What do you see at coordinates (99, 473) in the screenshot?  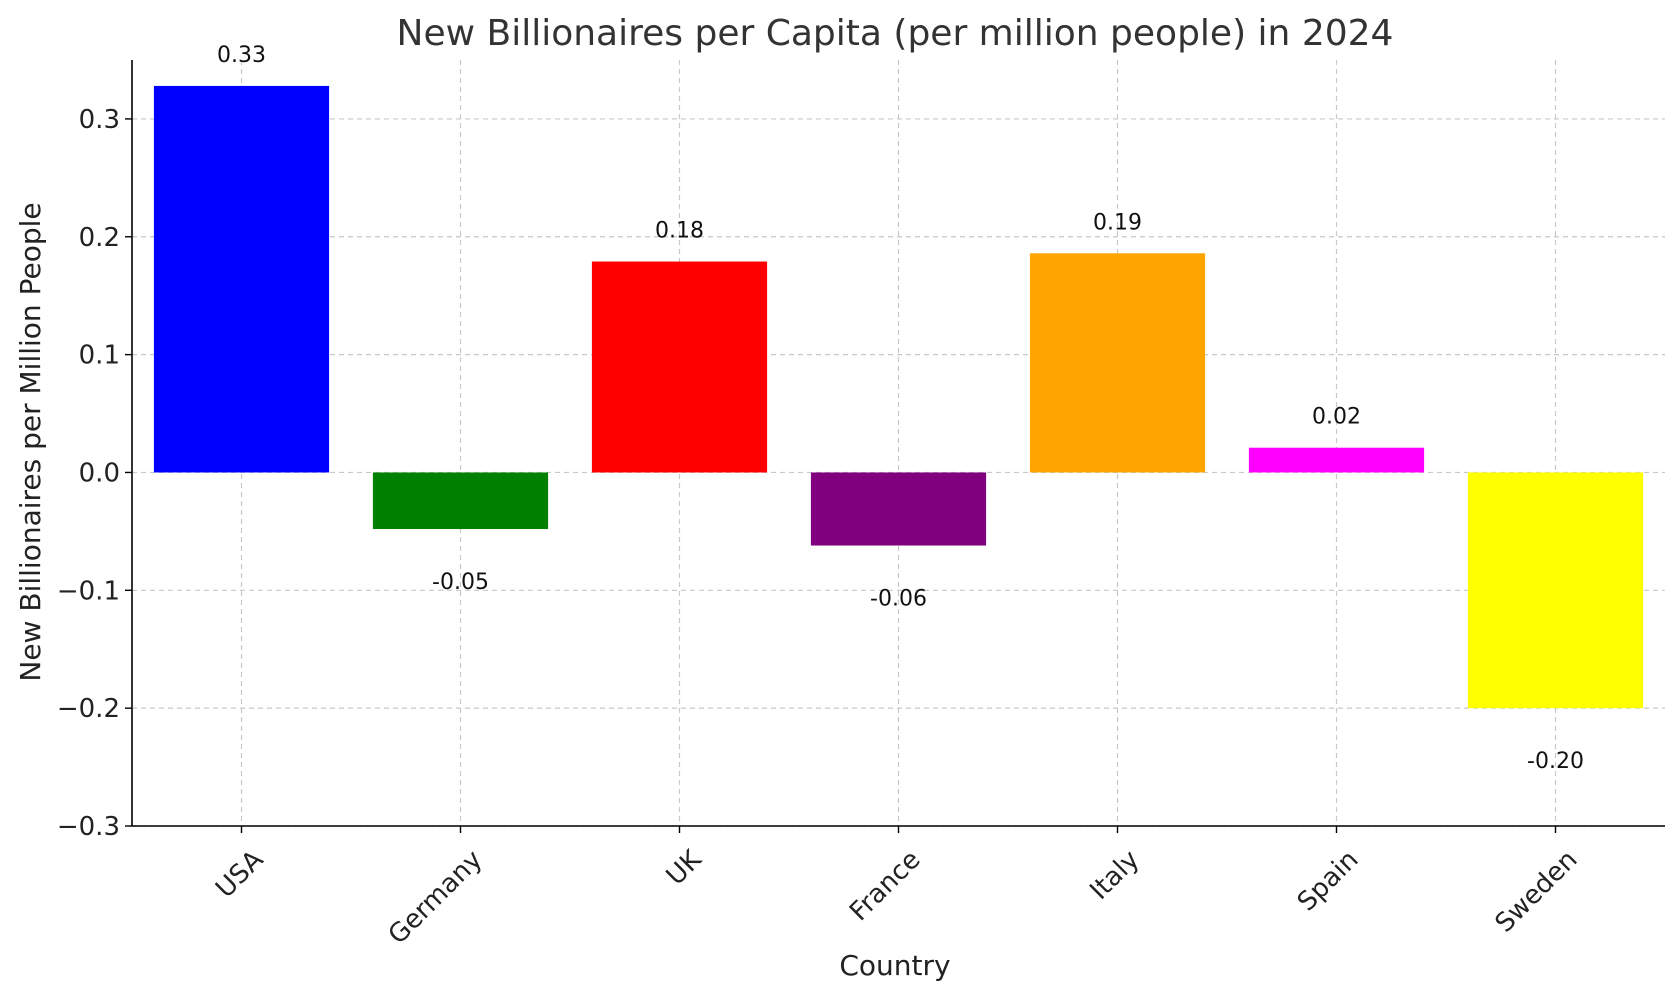 I see `y-tick-label: 0.0` at bounding box center [99, 473].